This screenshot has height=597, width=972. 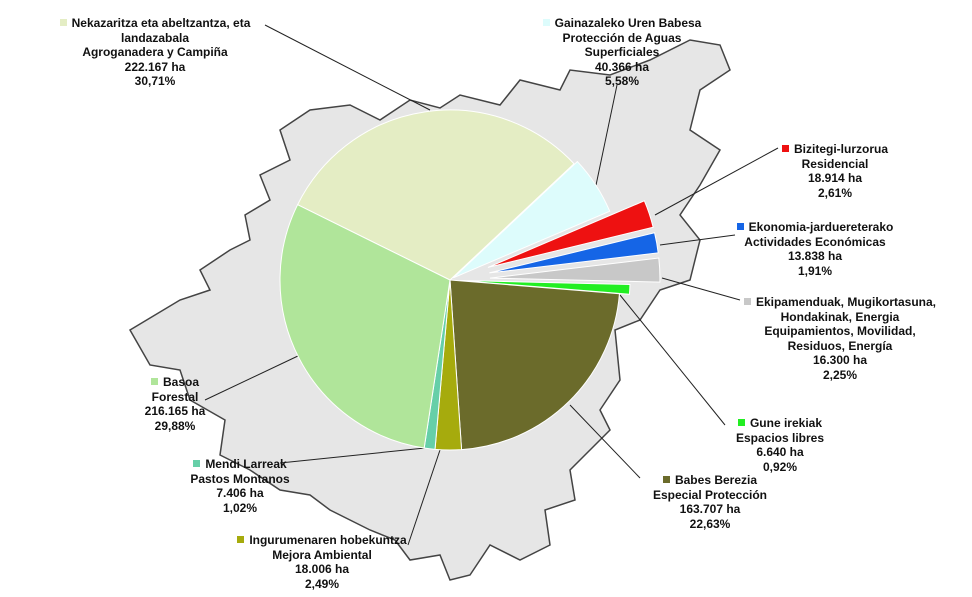 What do you see at coordinates (835, 192) in the screenshot?
I see `percent-label: 2,61%` at bounding box center [835, 192].